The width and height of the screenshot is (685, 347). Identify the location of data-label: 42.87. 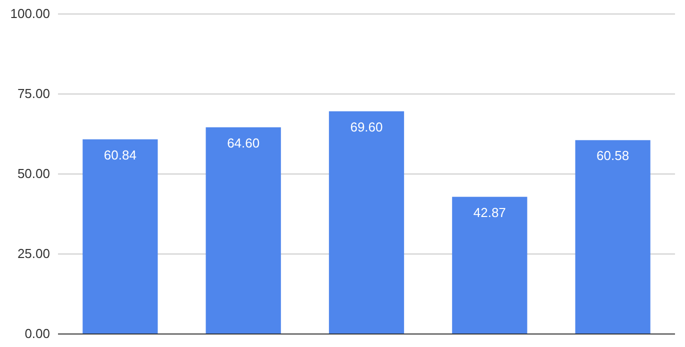
(489, 212).